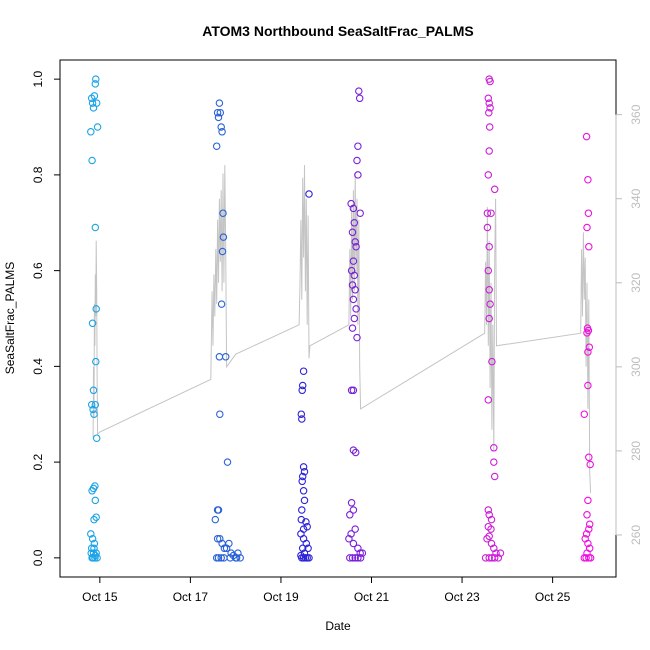 This screenshot has width=650, height=650. What do you see at coordinates (462, 597) in the screenshot?
I see `x-tick-label: Oct 23` at bounding box center [462, 597].